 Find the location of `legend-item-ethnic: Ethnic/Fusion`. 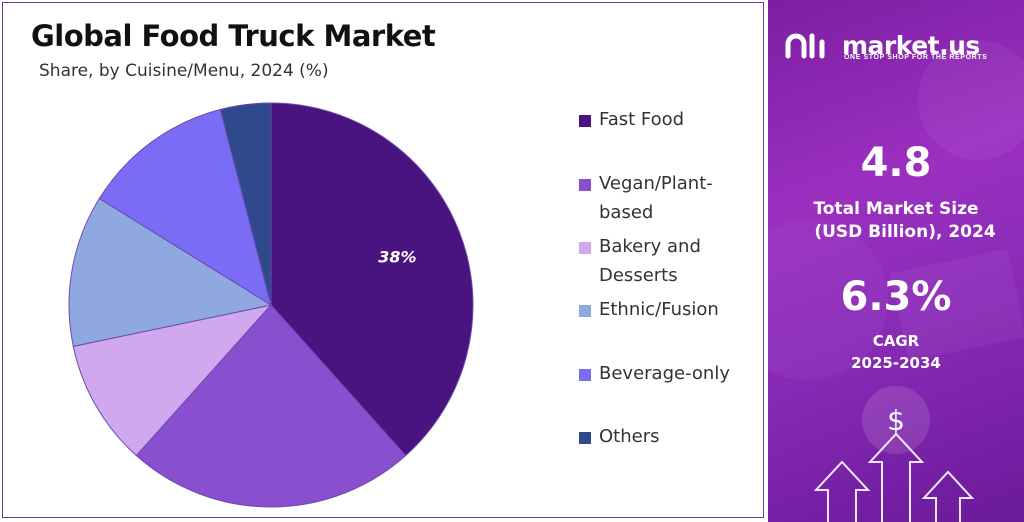

legend-item-ethnic: Ethnic/Fusion is located at coordinates (664, 311).